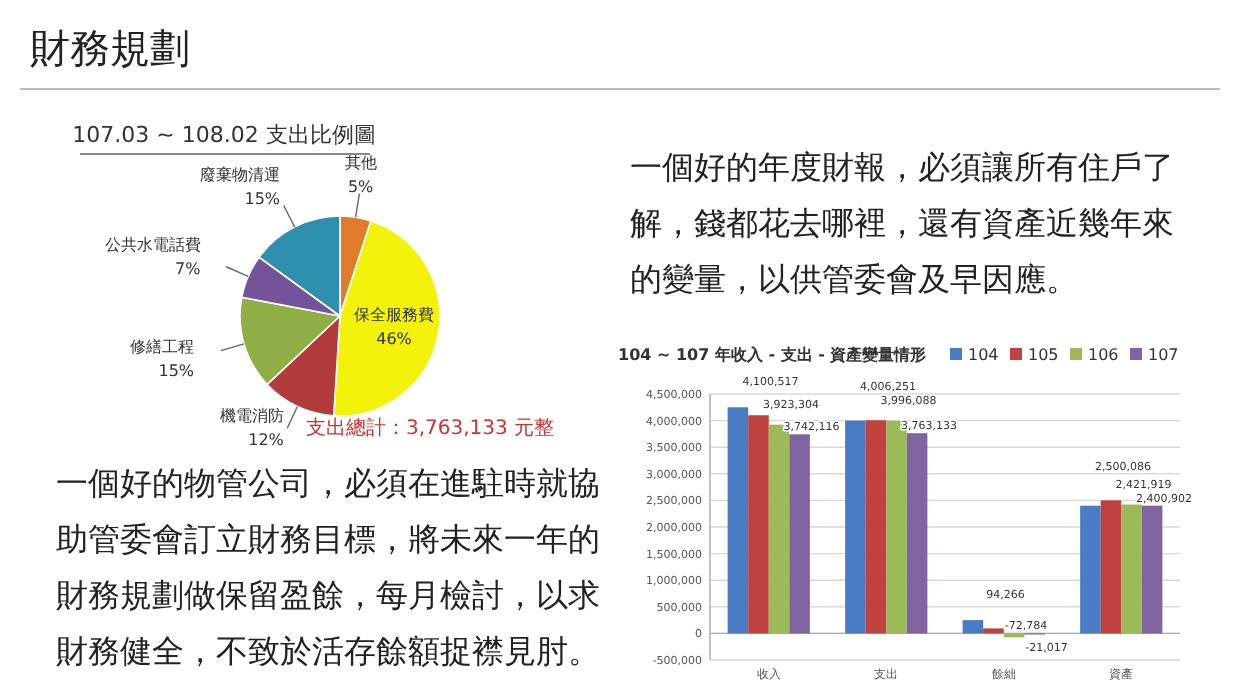 This screenshot has width=1240, height=696. Describe the element at coordinates (224, 135) in the screenshot. I see `chart-title: 107.03 ~ 108.02 支出比例圖` at that location.